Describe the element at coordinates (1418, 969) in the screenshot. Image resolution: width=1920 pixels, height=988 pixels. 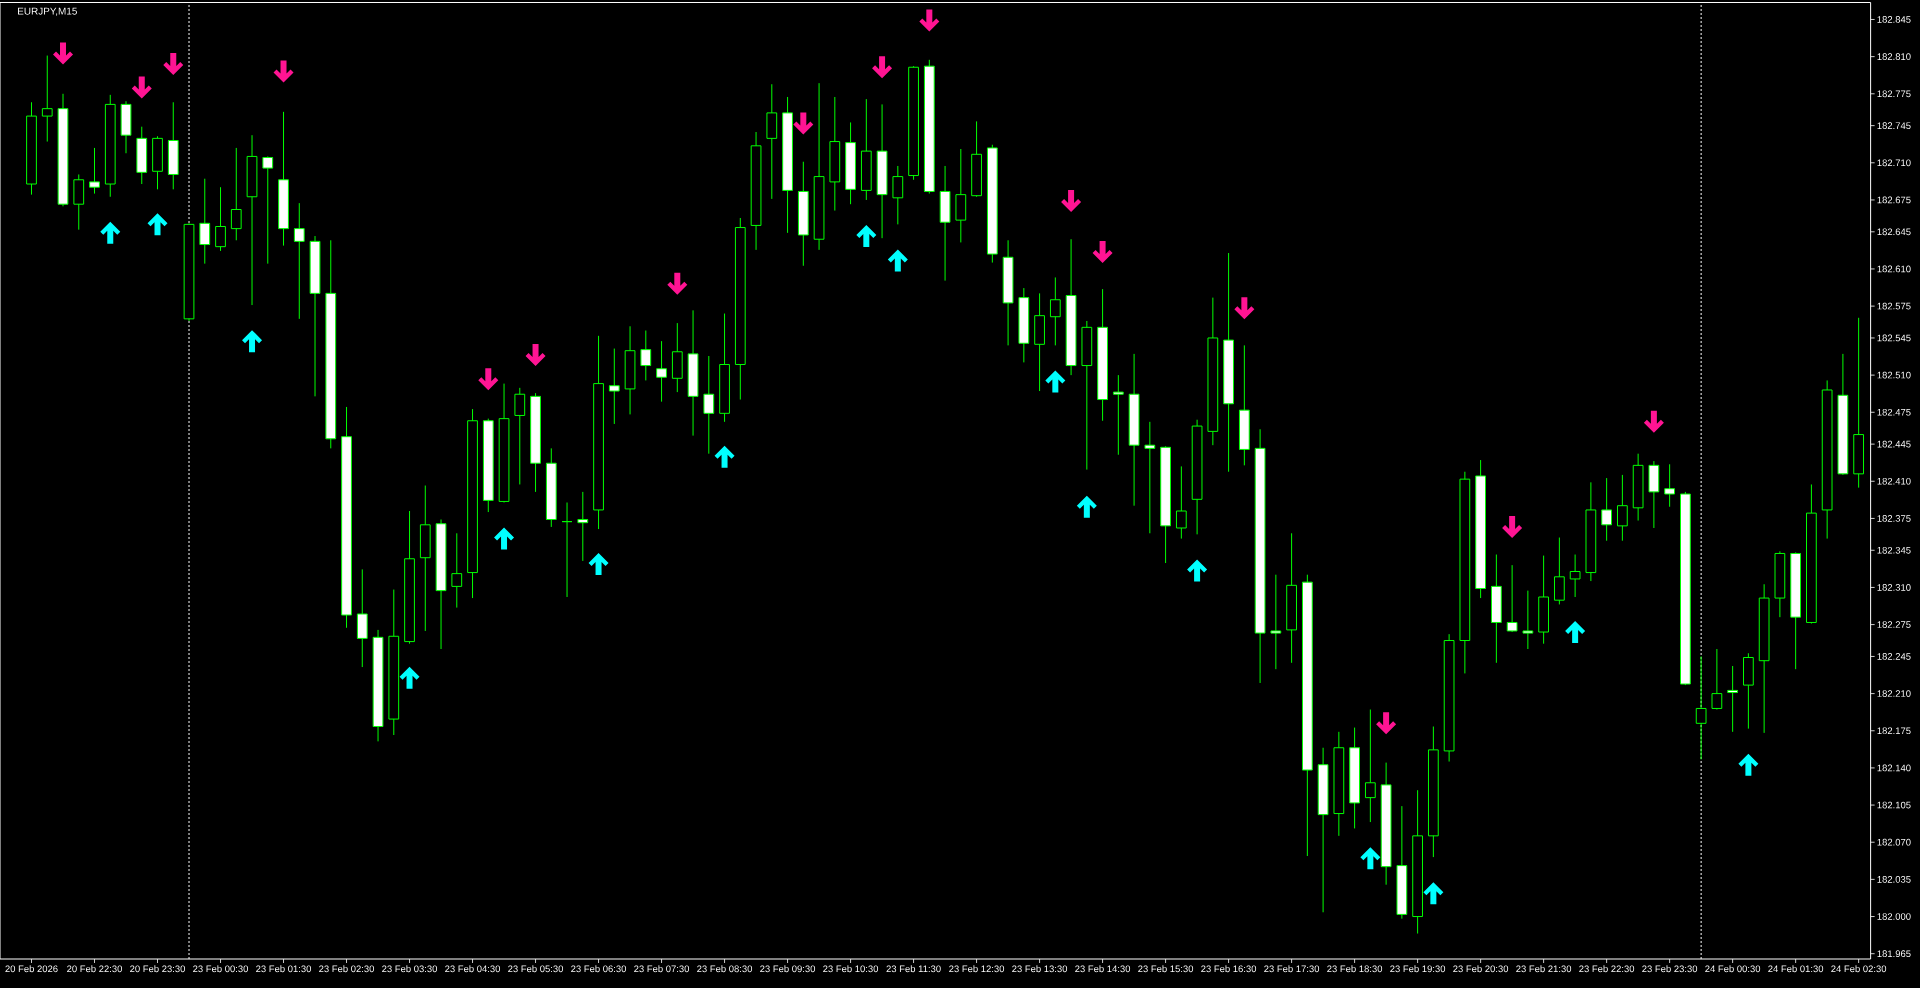
I see `x-tick-label: 23 Feb 19:30` at that location.